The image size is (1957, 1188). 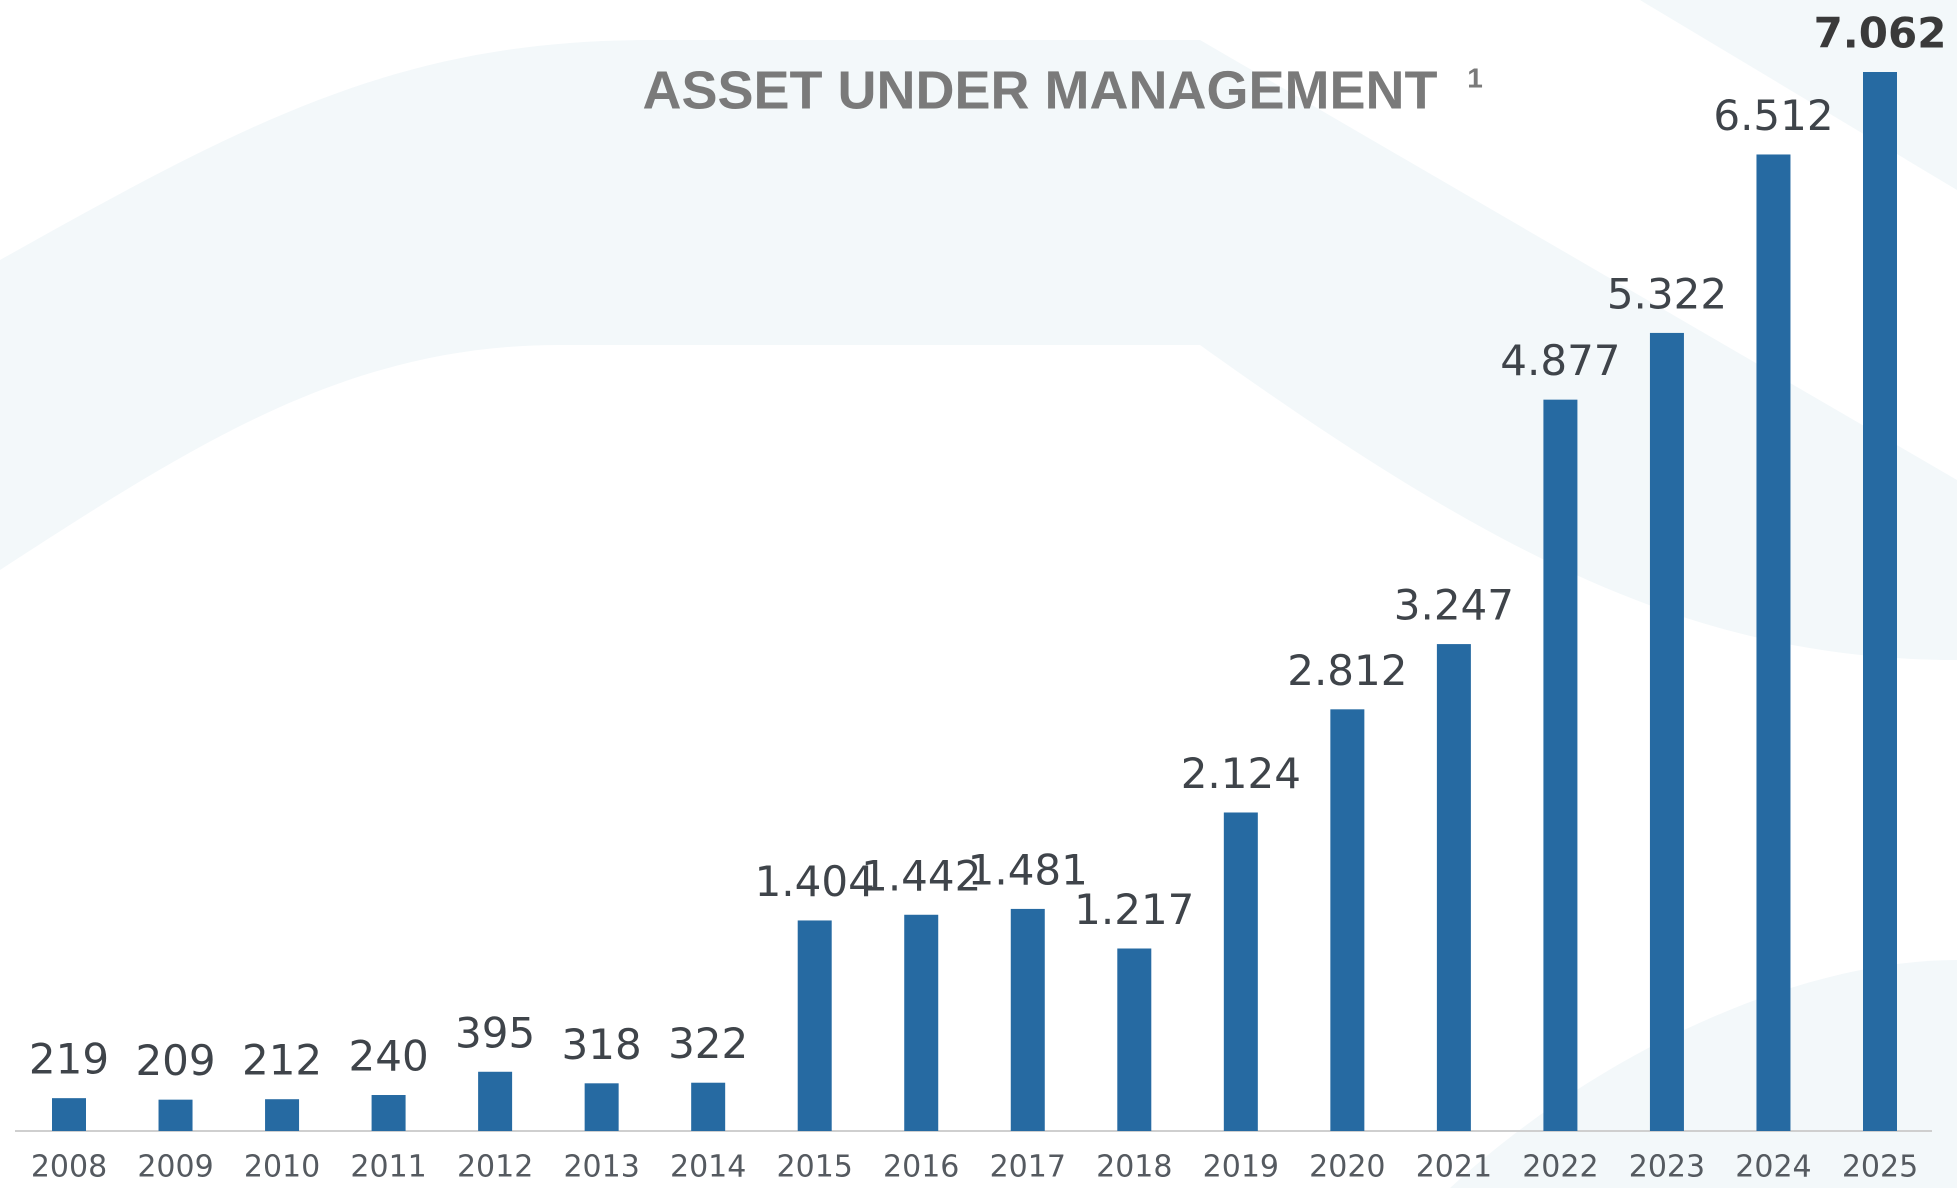 What do you see at coordinates (69, 1059) in the screenshot?
I see `data-label: 219` at bounding box center [69, 1059].